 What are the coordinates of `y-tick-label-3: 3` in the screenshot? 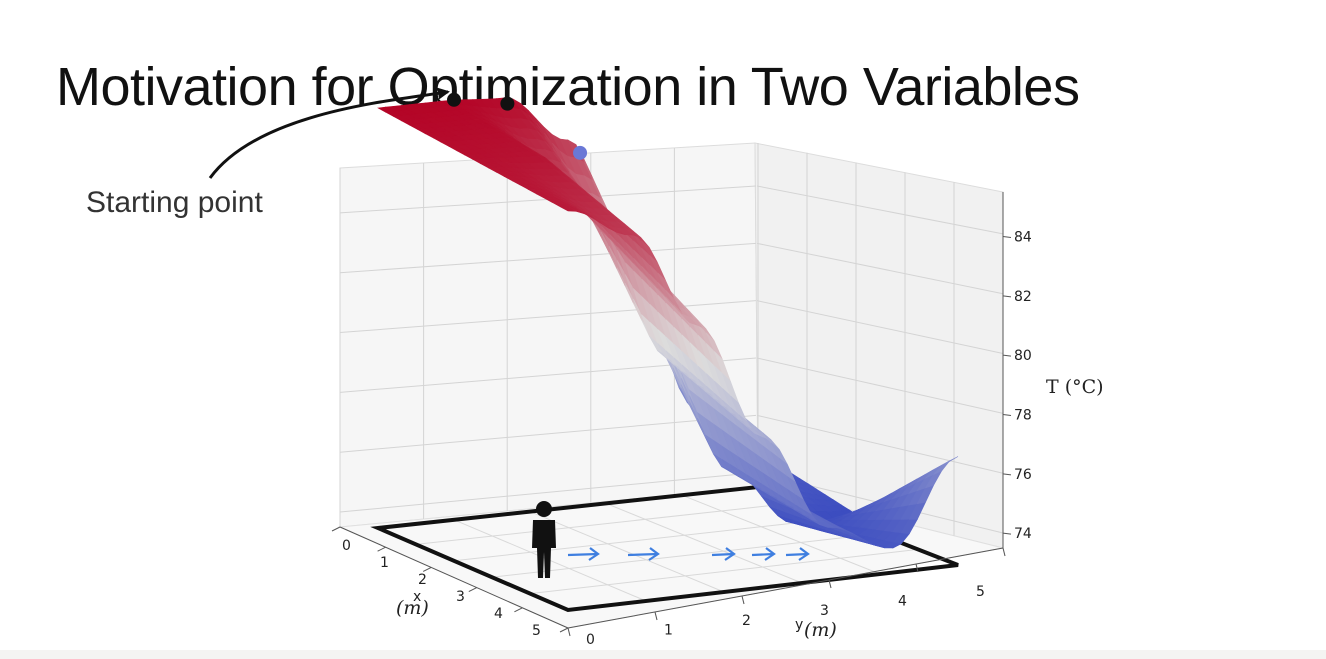 It's located at (824, 611).